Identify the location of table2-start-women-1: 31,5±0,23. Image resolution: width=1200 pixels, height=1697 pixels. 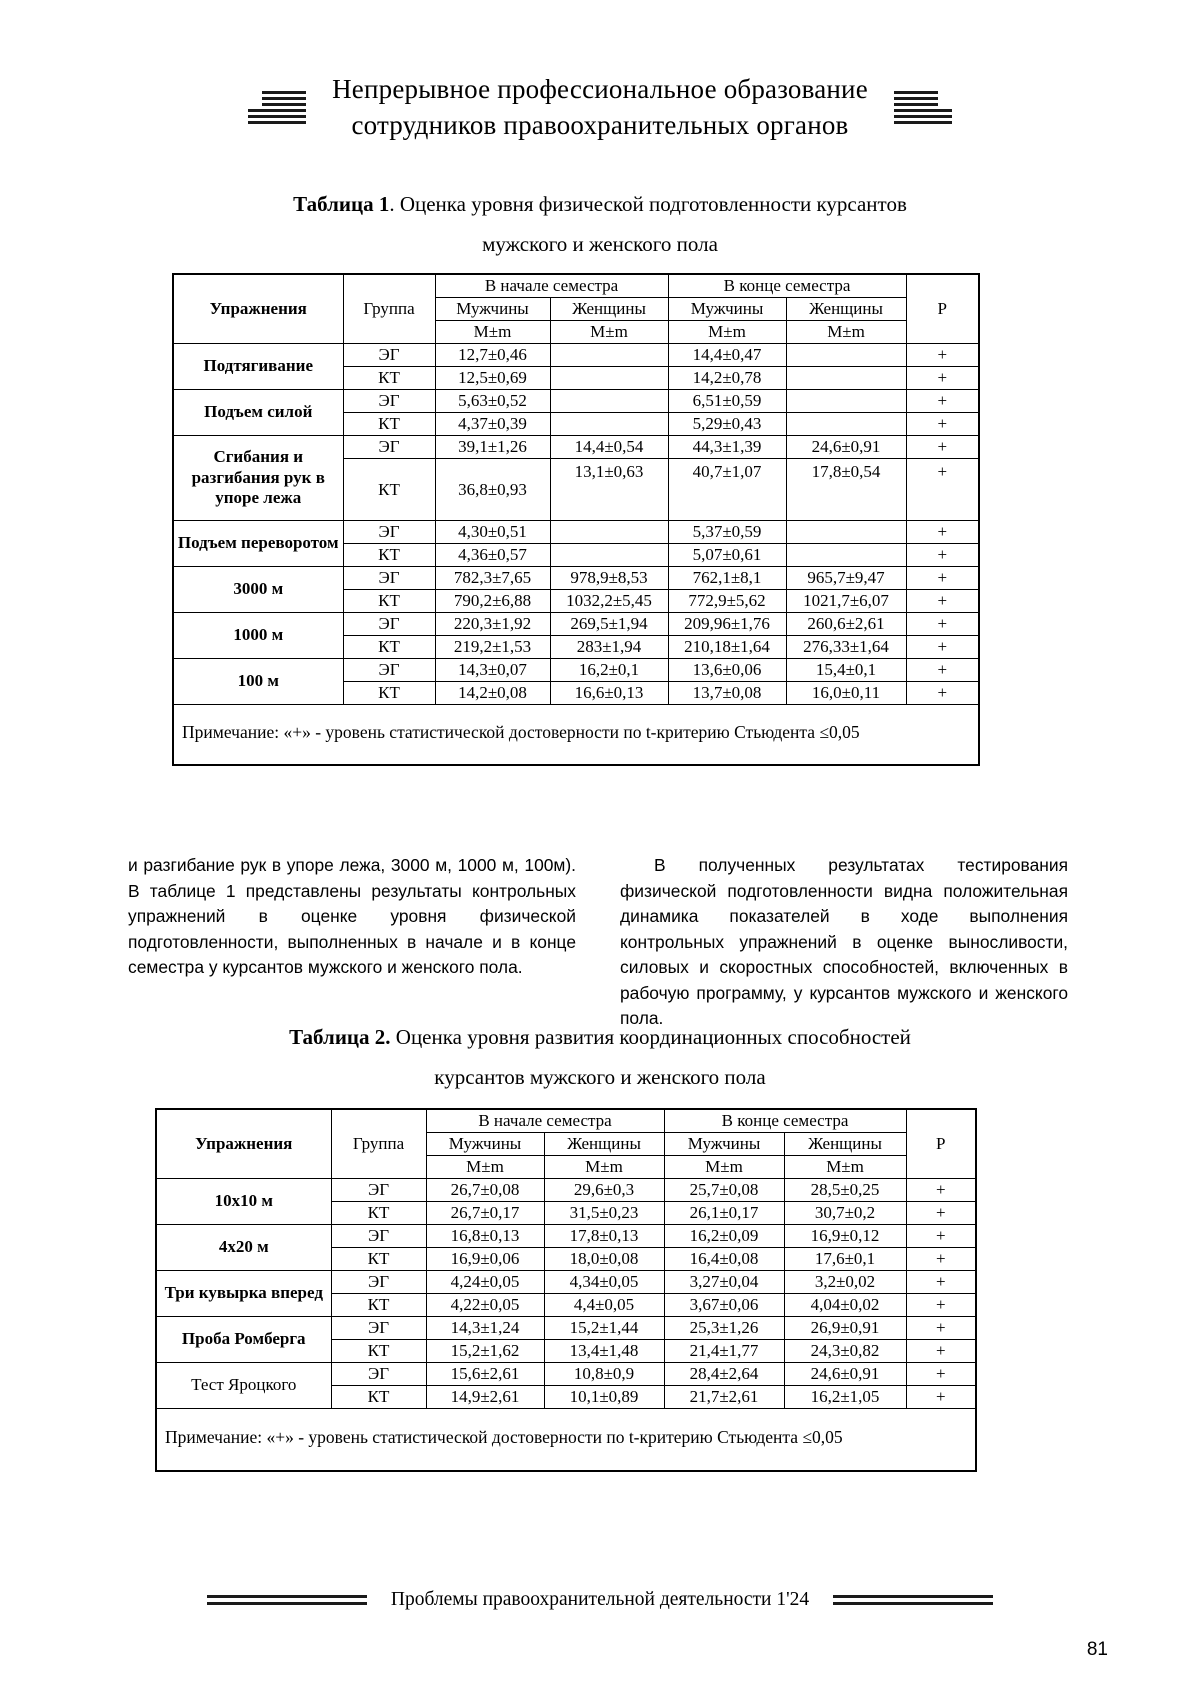
(604, 1213).